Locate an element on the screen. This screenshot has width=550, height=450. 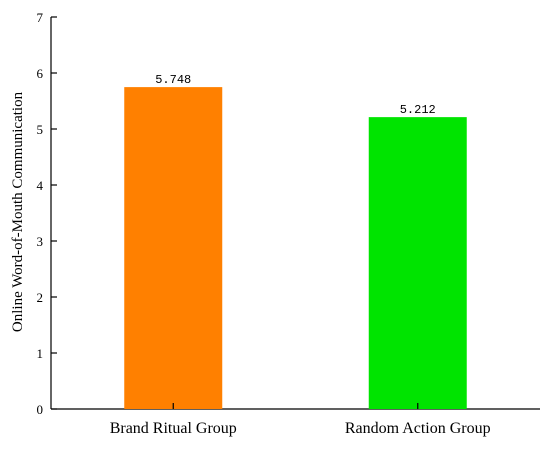
data-label: 5.748 is located at coordinates (173, 80).